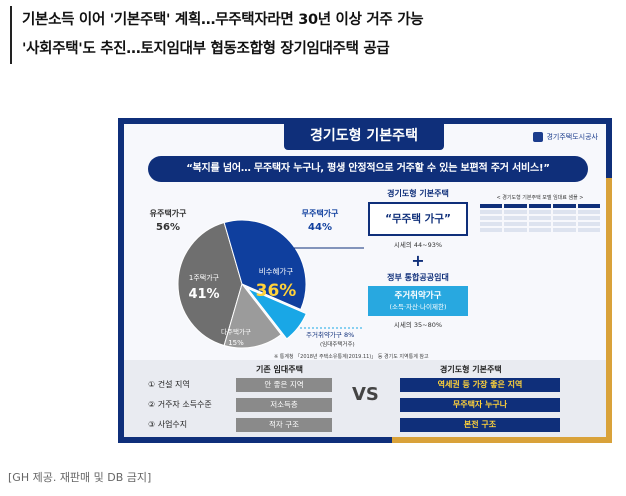  What do you see at coordinates (236, 331) in the screenshot?
I see `slice-label: 다주택가구` at bounding box center [236, 331].